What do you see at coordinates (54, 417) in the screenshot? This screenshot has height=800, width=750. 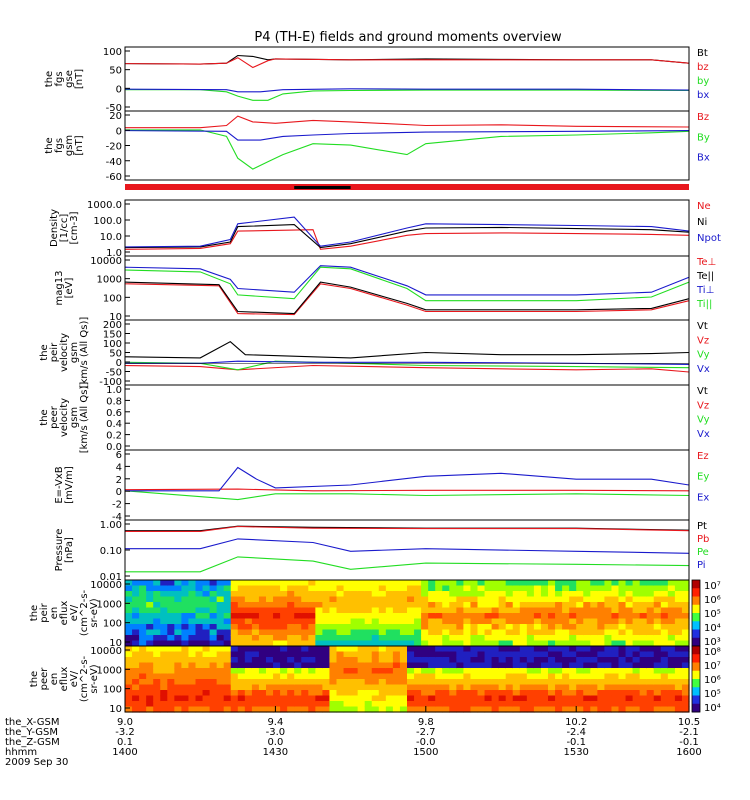 I see `y-axis-label: peer` at bounding box center [54, 417].